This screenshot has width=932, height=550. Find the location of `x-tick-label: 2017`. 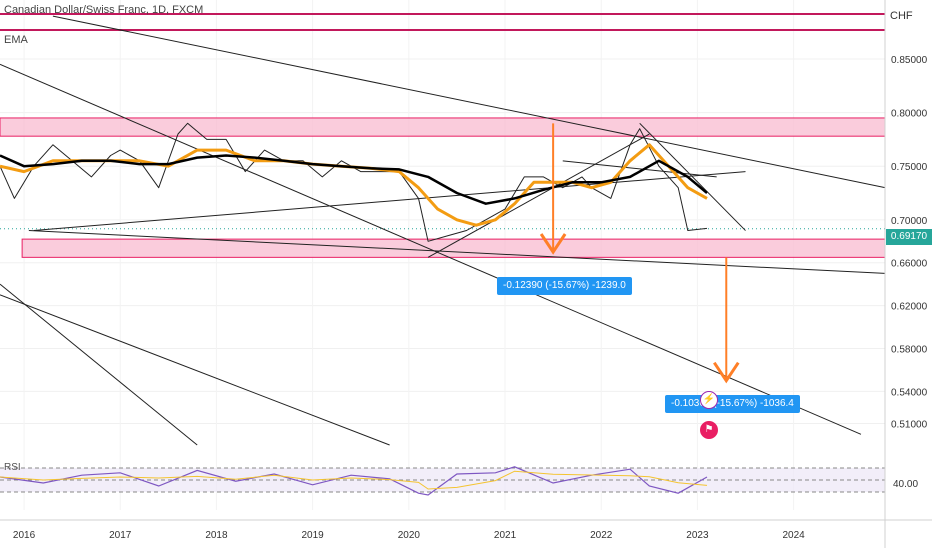

x-tick-label: 2017 is located at coordinates (120, 535).